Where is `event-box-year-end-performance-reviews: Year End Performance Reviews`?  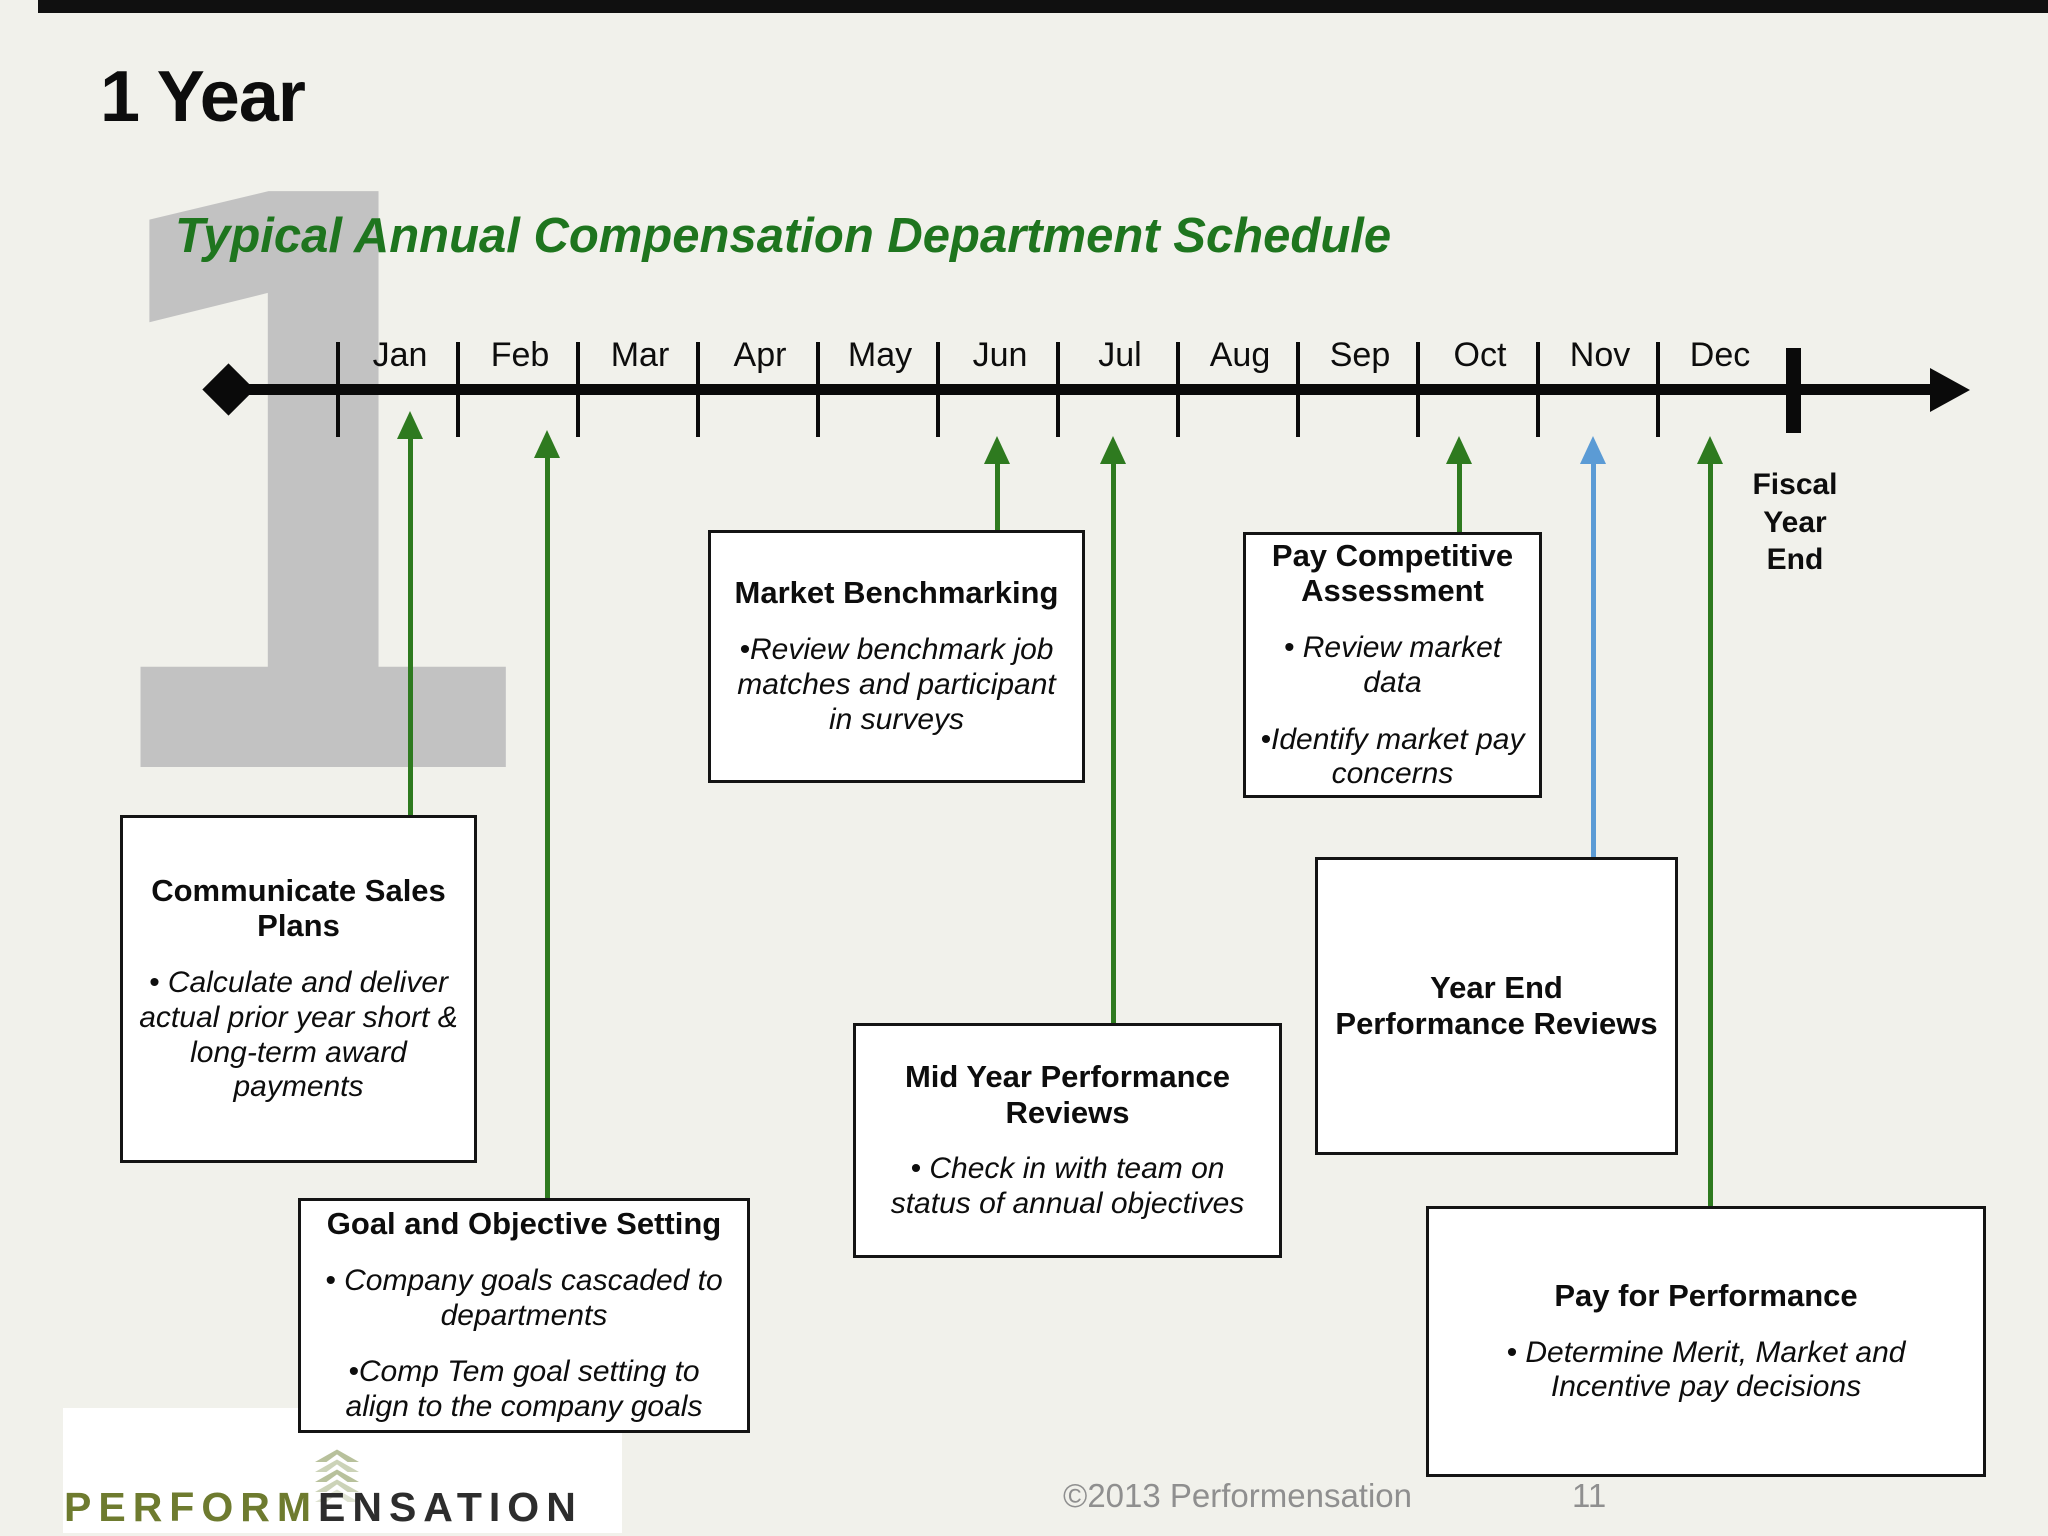 event-box-year-end-performance-reviews: Year End Performance Reviews is located at coordinates (1496, 1006).